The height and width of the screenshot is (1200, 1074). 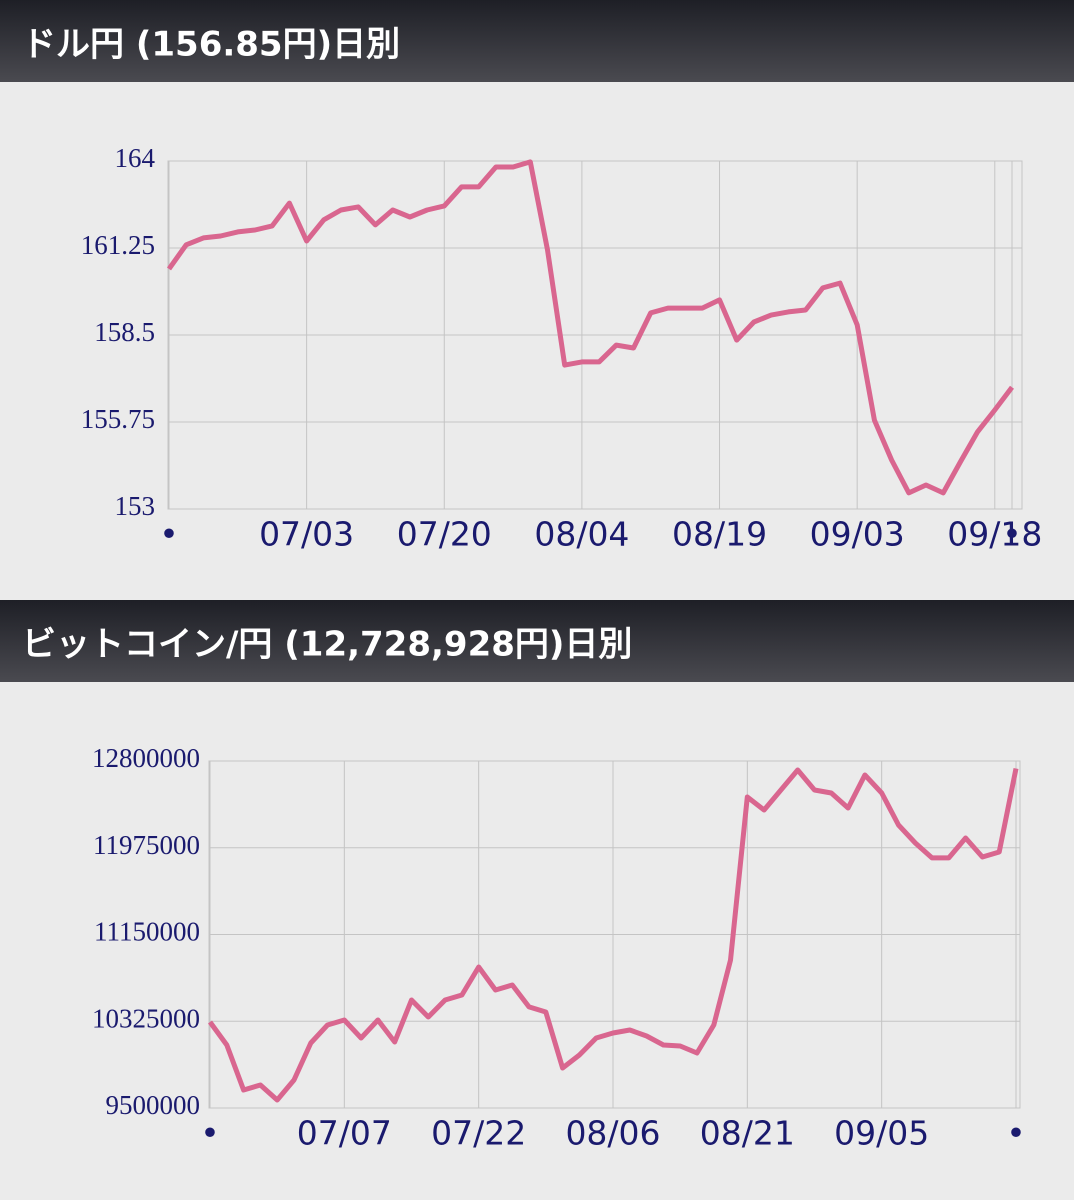 I want to click on x-tick-label: 09/18, so click(x=994, y=534).